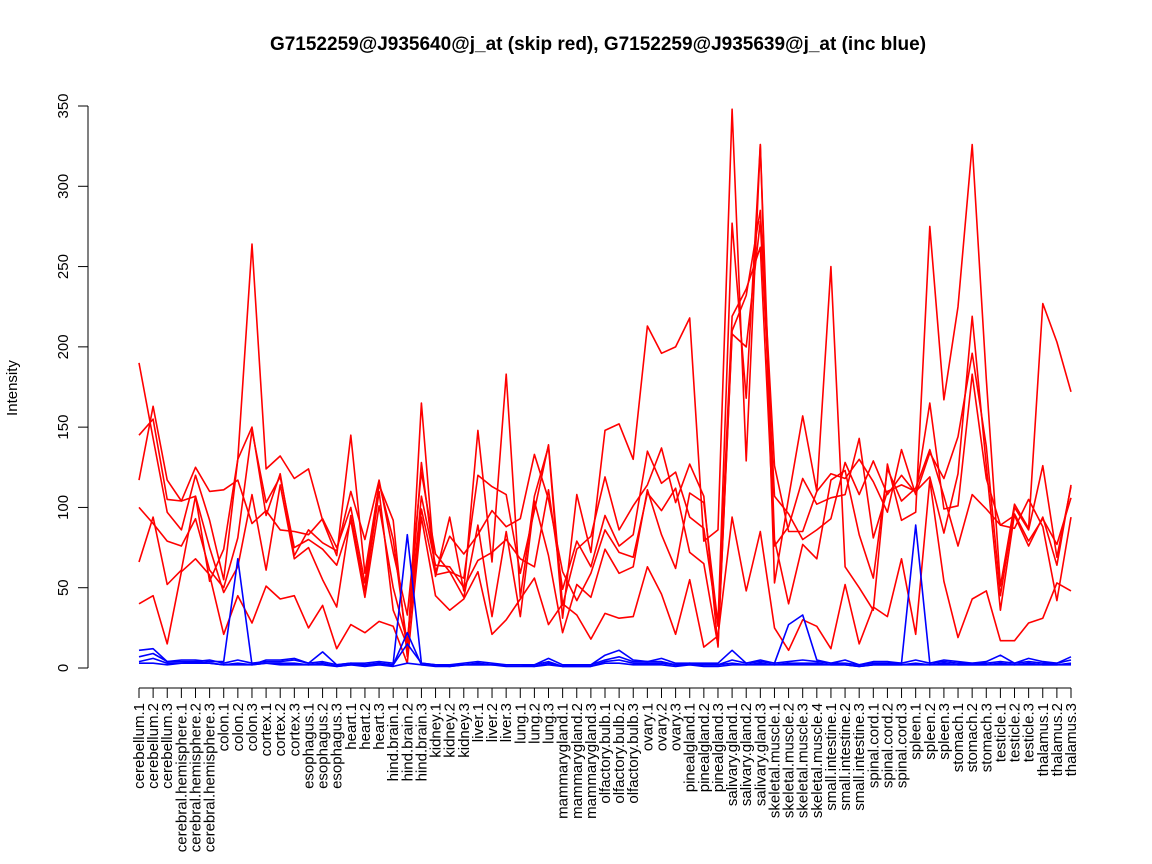 Image resolution: width=1152 pixels, height=864 pixels. Describe the element at coordinates (393, 742) in the screenshot. I see `x-tick-label: hind.brain.1` at that location.